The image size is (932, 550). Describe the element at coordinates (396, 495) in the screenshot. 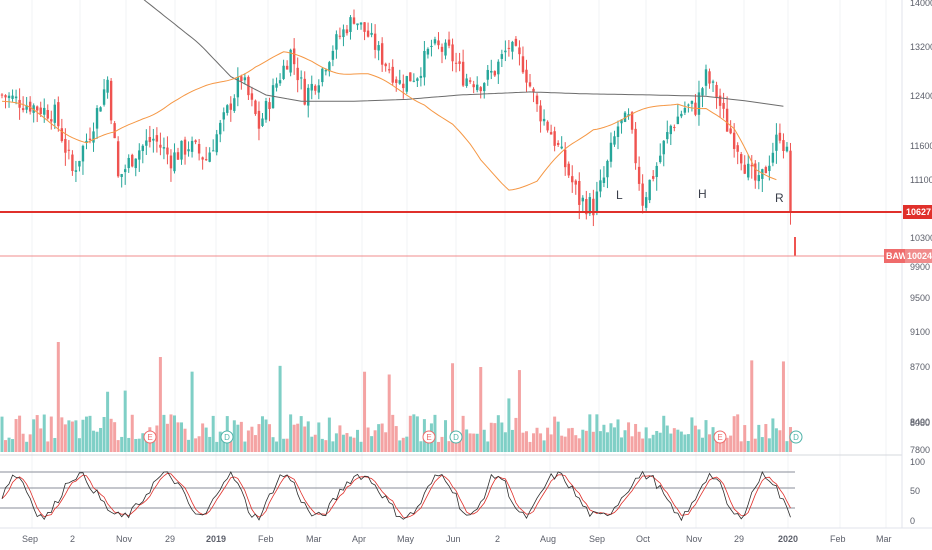

I see `stoch-d-line` at that location.